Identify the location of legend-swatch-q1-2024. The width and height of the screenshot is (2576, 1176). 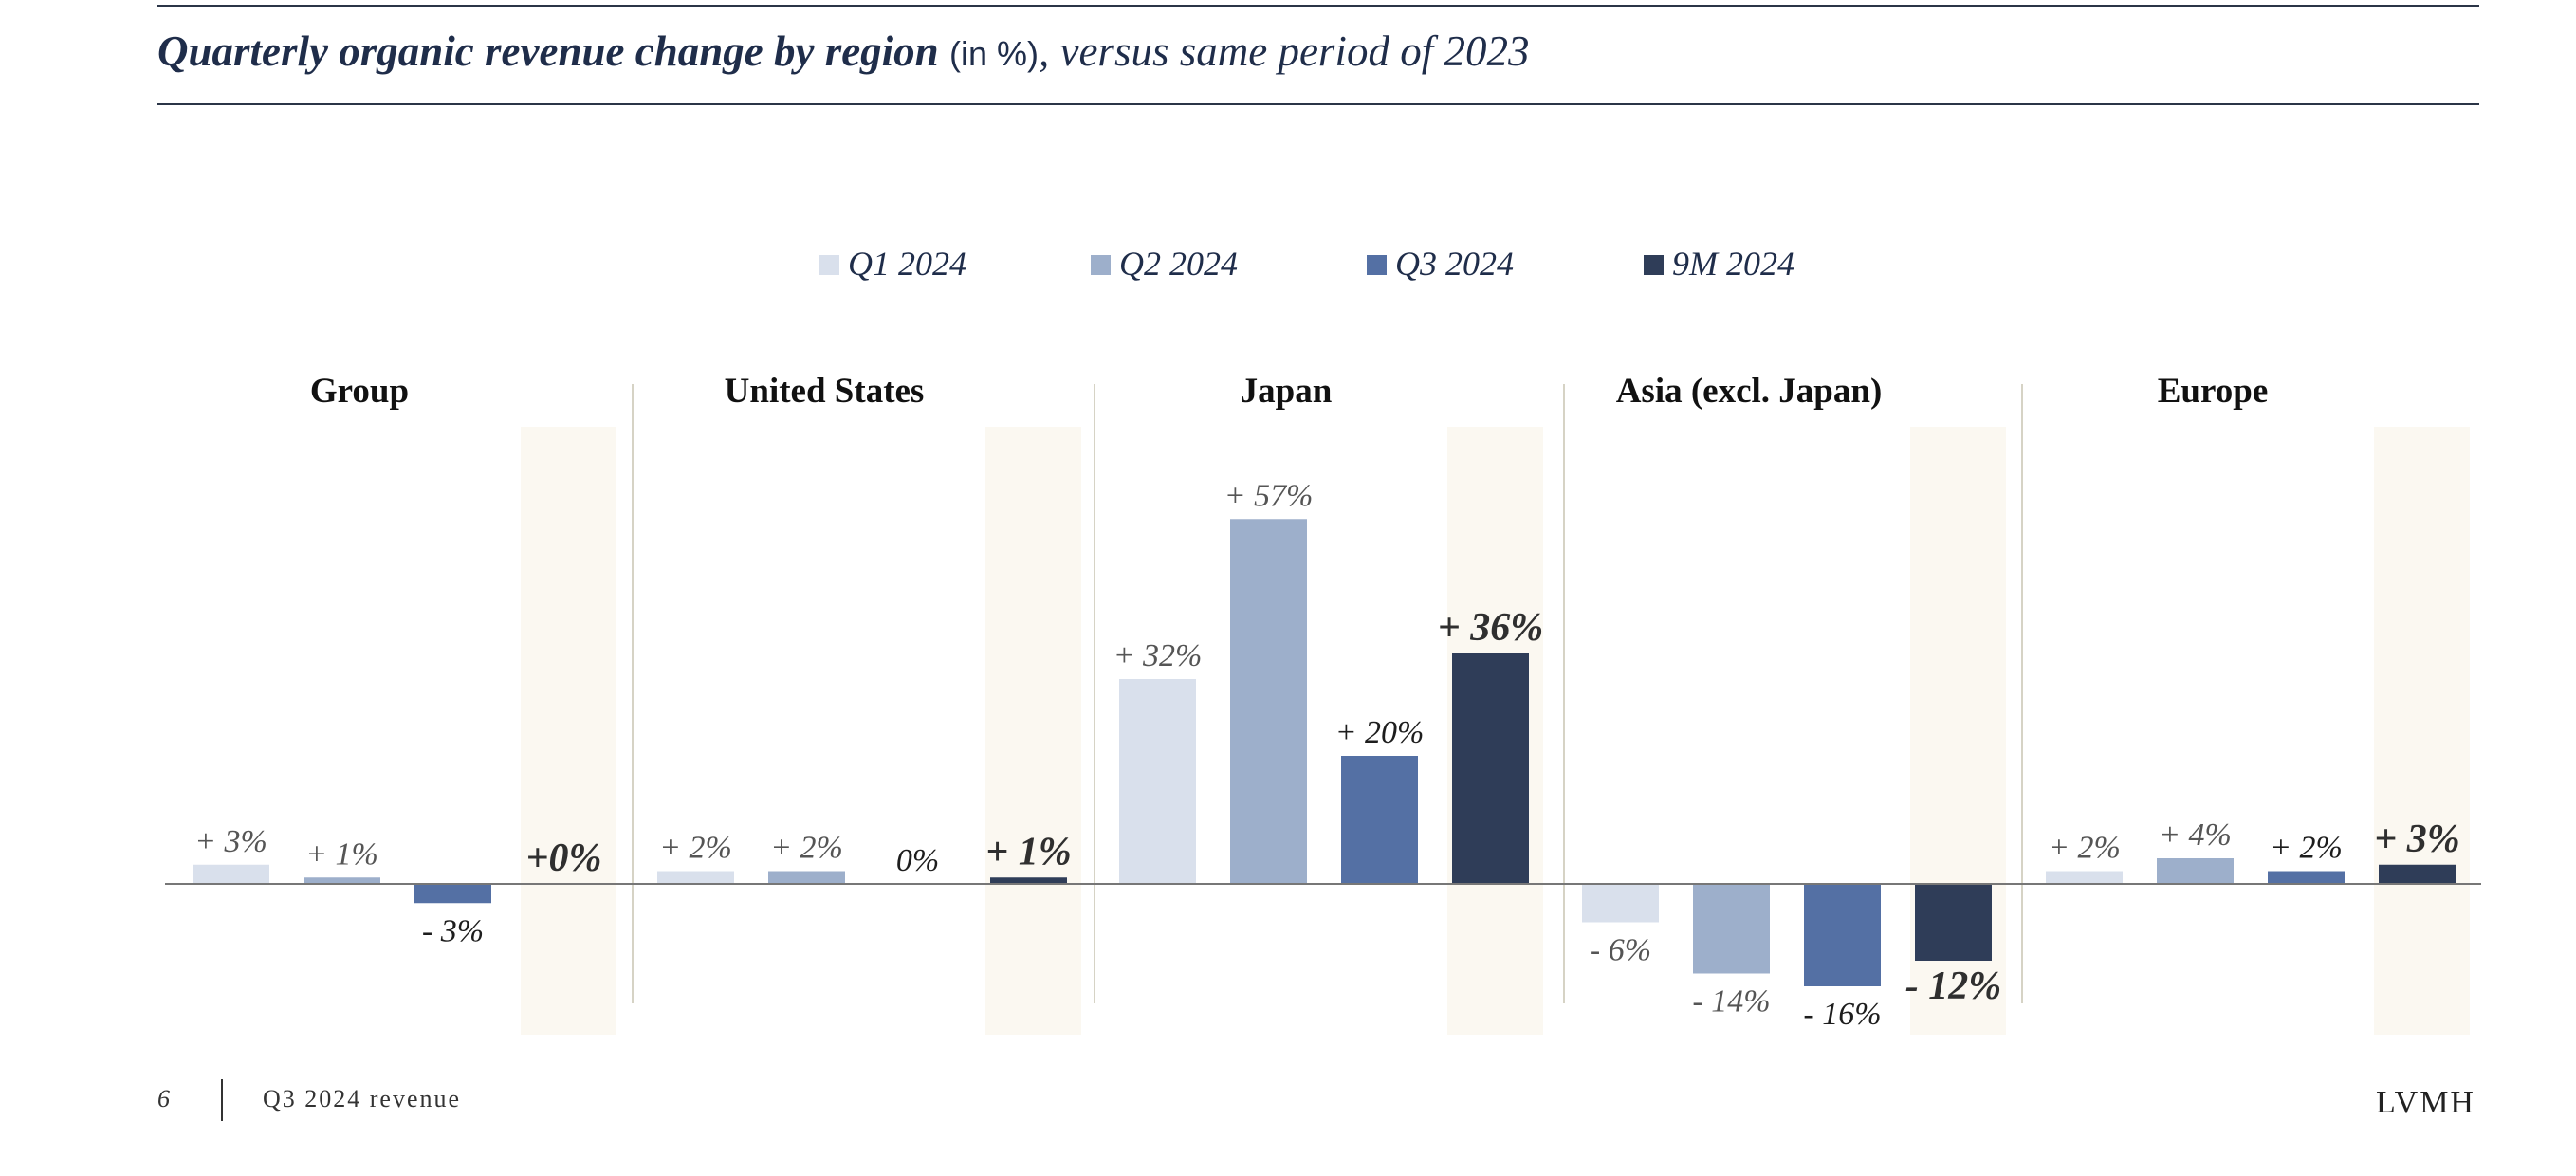
(829, 265).